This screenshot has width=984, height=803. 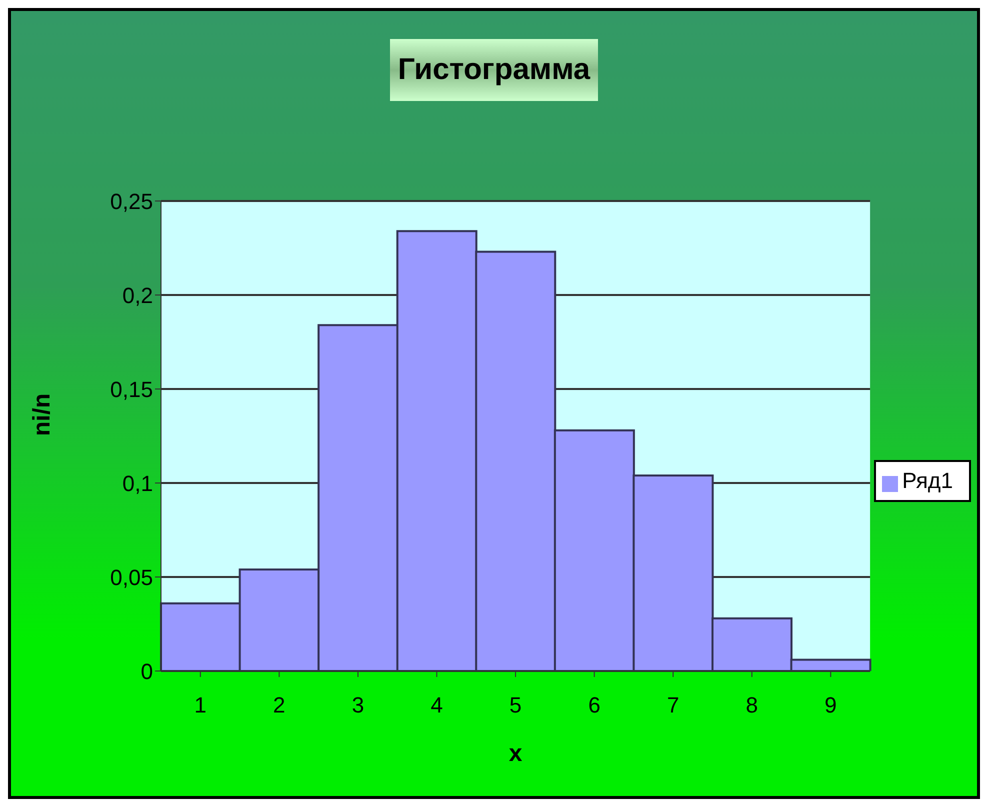 I want to click on x-tick-label: 2, so click(x=279, y=705).